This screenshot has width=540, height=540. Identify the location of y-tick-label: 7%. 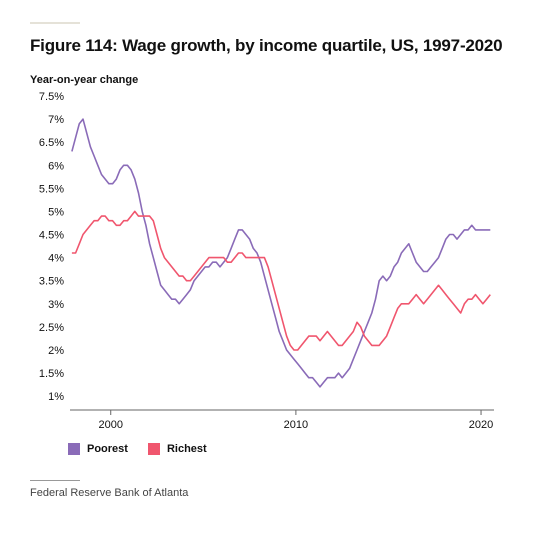
(56, 120).